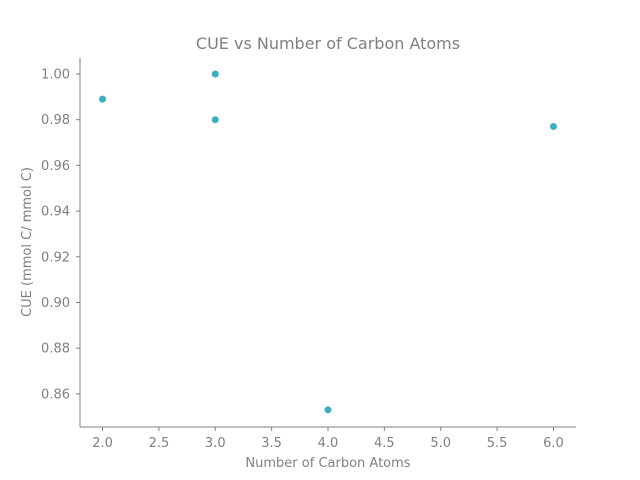 The height and width of the screenshot is (480, 640). What do you see at coordinates (55, 349) in the screenshot?
I see `y-tick-label: 0.88` at bounding box center [55, 349].